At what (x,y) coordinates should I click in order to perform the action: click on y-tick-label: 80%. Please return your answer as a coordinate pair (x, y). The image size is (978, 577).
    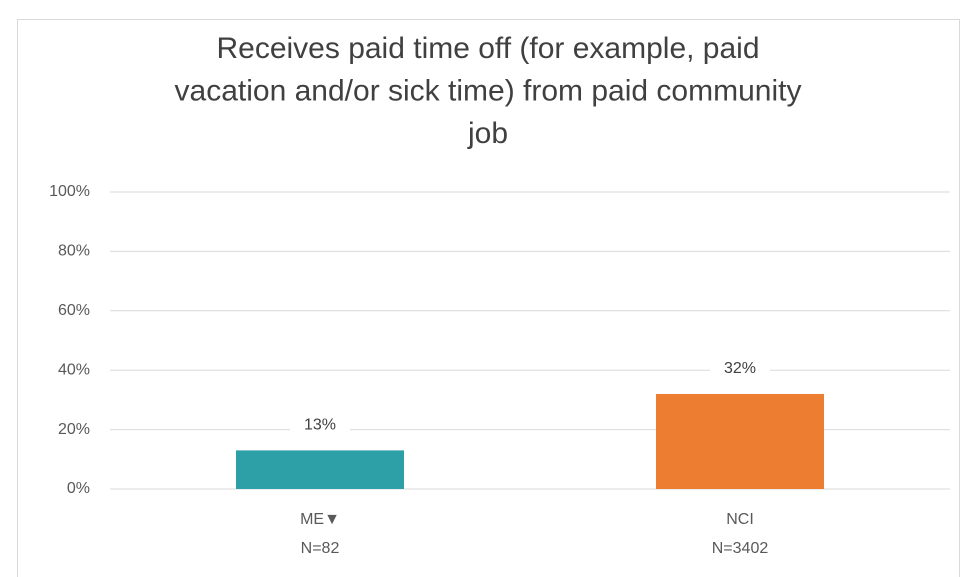
    Looking at the image, I should click on (74, 251).